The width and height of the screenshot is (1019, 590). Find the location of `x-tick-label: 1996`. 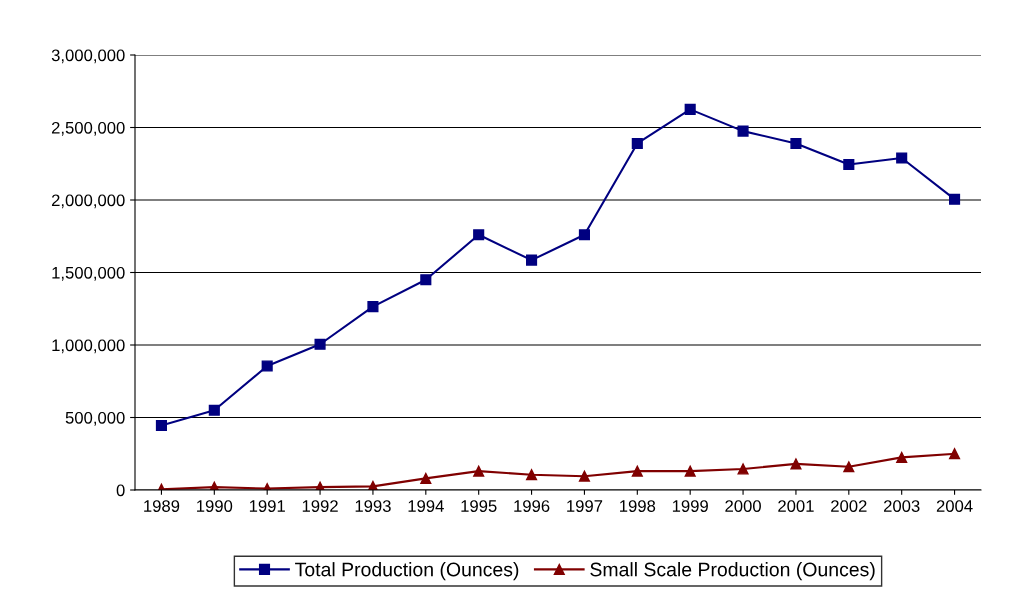

x-tick-label: 1996 is located at coordinates (532, 506).